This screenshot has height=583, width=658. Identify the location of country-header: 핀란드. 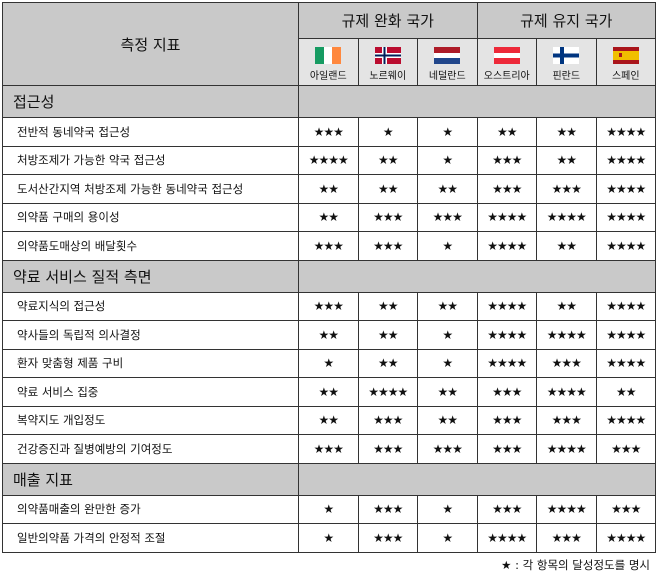
(566, 62).